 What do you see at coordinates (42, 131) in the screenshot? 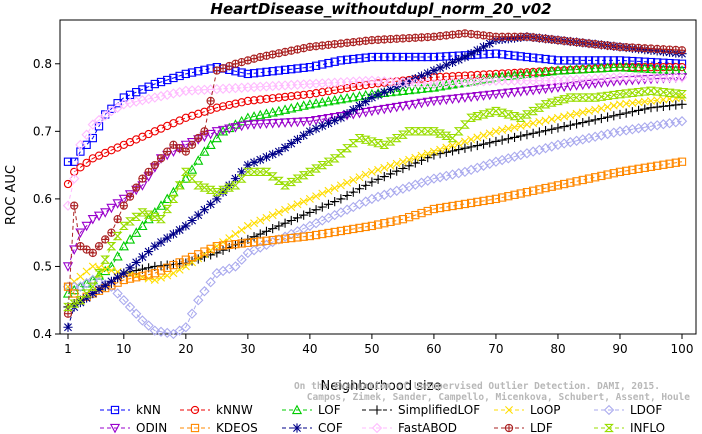
I see `y-tick-label: 0.7` at bounding box center [42, 131].